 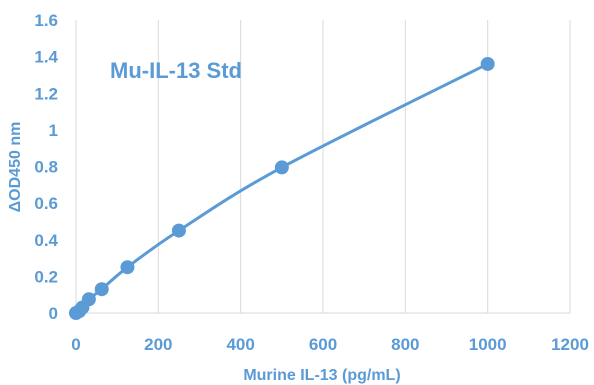 I want to click on x-axis-title: Murine IL-13 (pg/mL), so click(x=321, y=375).